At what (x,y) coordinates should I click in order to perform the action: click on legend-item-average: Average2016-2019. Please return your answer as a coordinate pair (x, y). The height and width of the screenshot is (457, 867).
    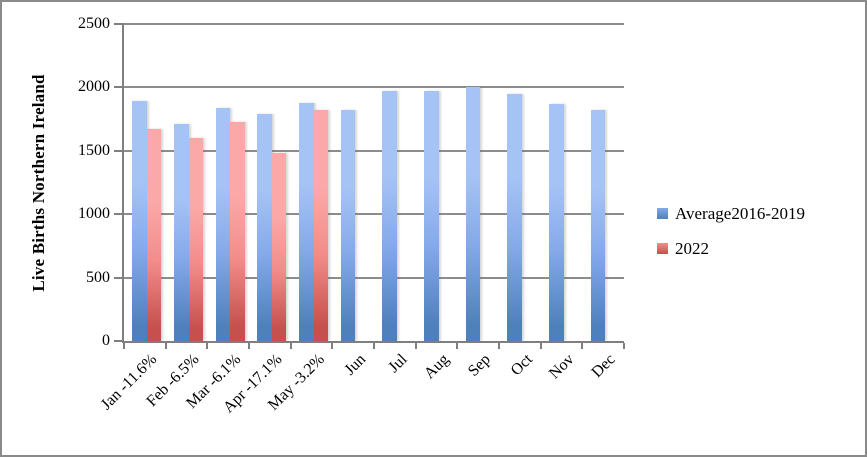
    Looking at the image, I should click on (731, 213).